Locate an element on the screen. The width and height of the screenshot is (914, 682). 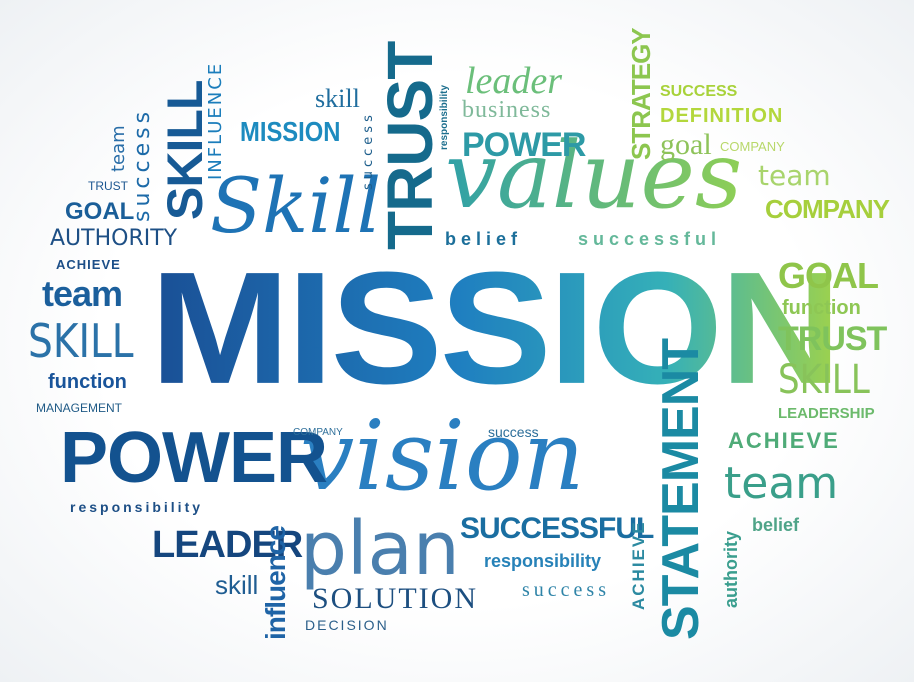
word-solution: SOLUTION is located at coordinates (395, 598).